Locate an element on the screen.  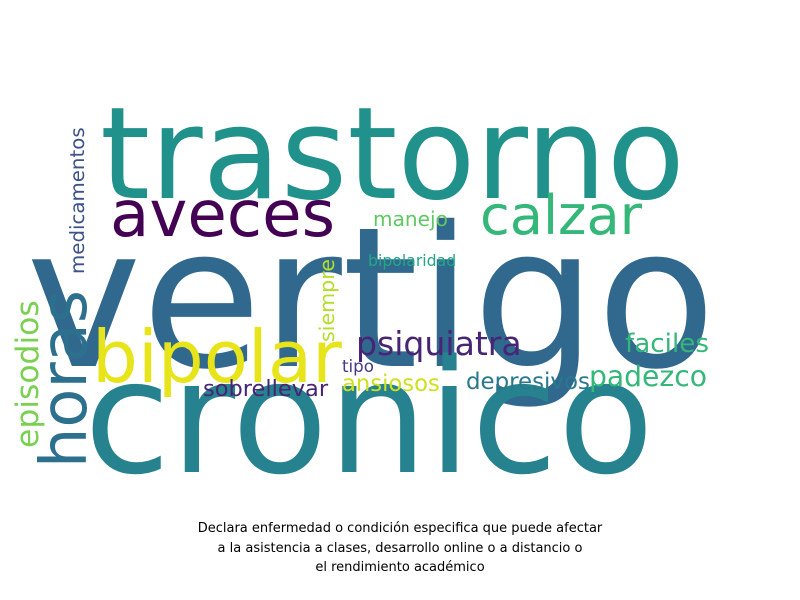
word-faciles: faciles is located at coordinates (667, 344).